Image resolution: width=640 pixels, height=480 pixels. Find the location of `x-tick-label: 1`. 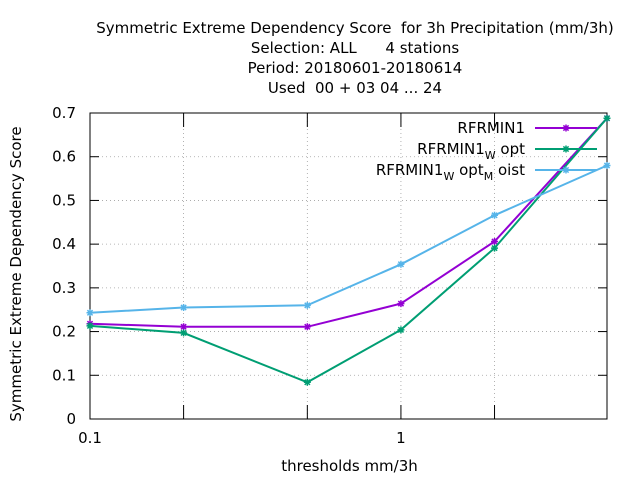

x-tick-label: 1 is located at coordinates (401, 438).